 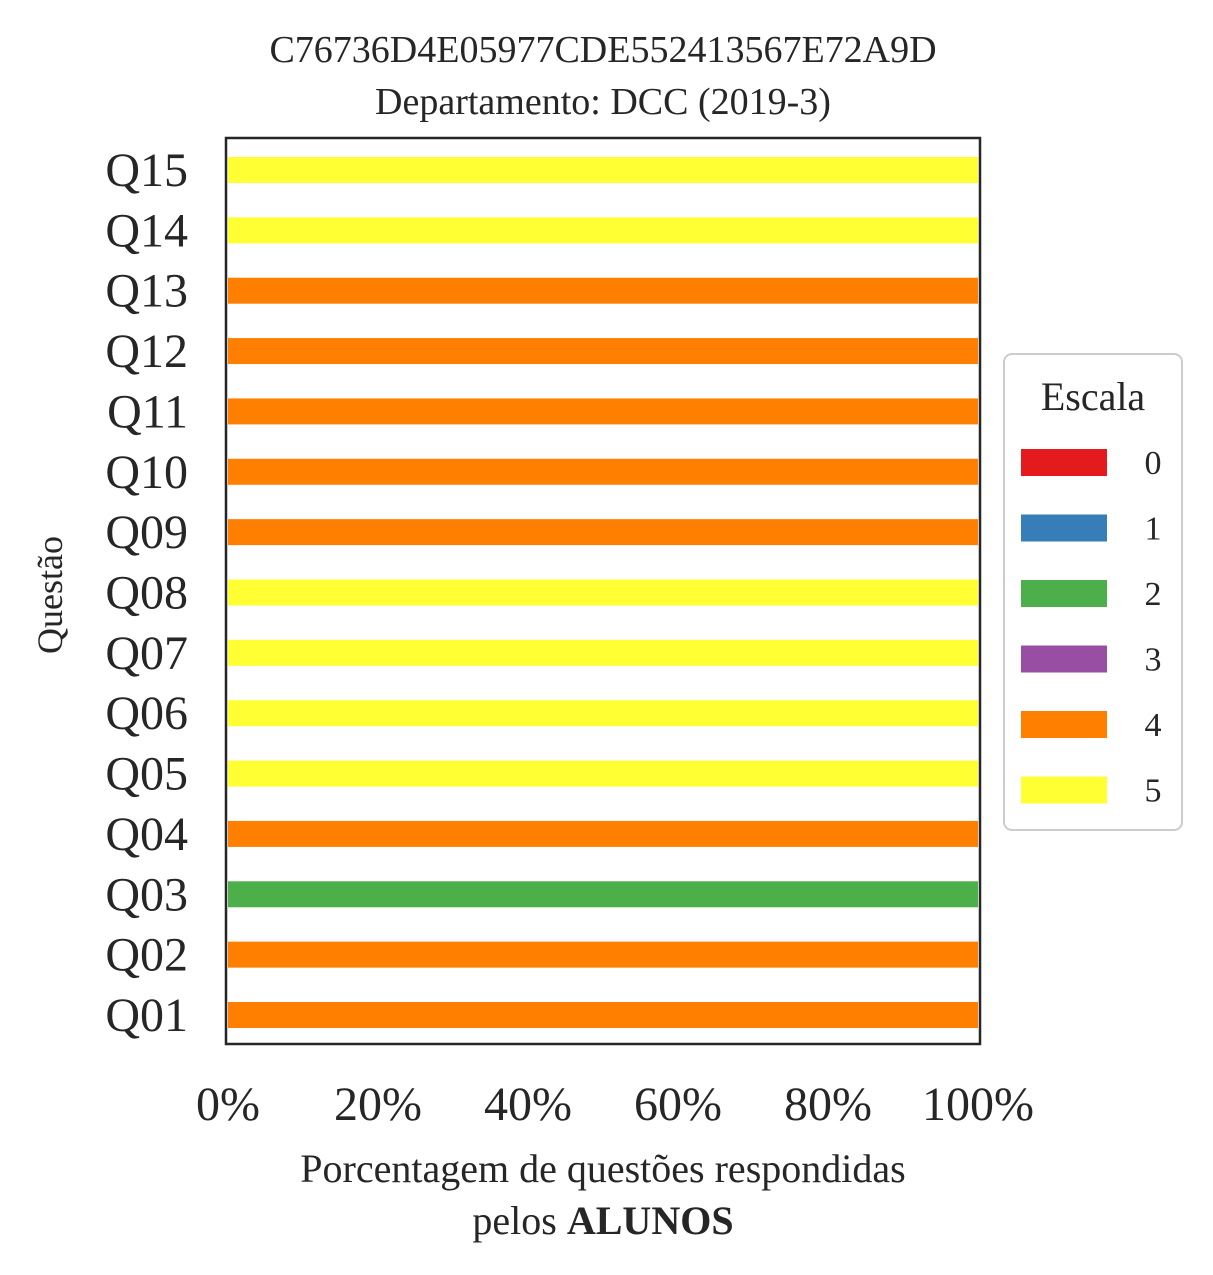 I want to click on y-tick-label: Q15, so click(x=146, y=170).